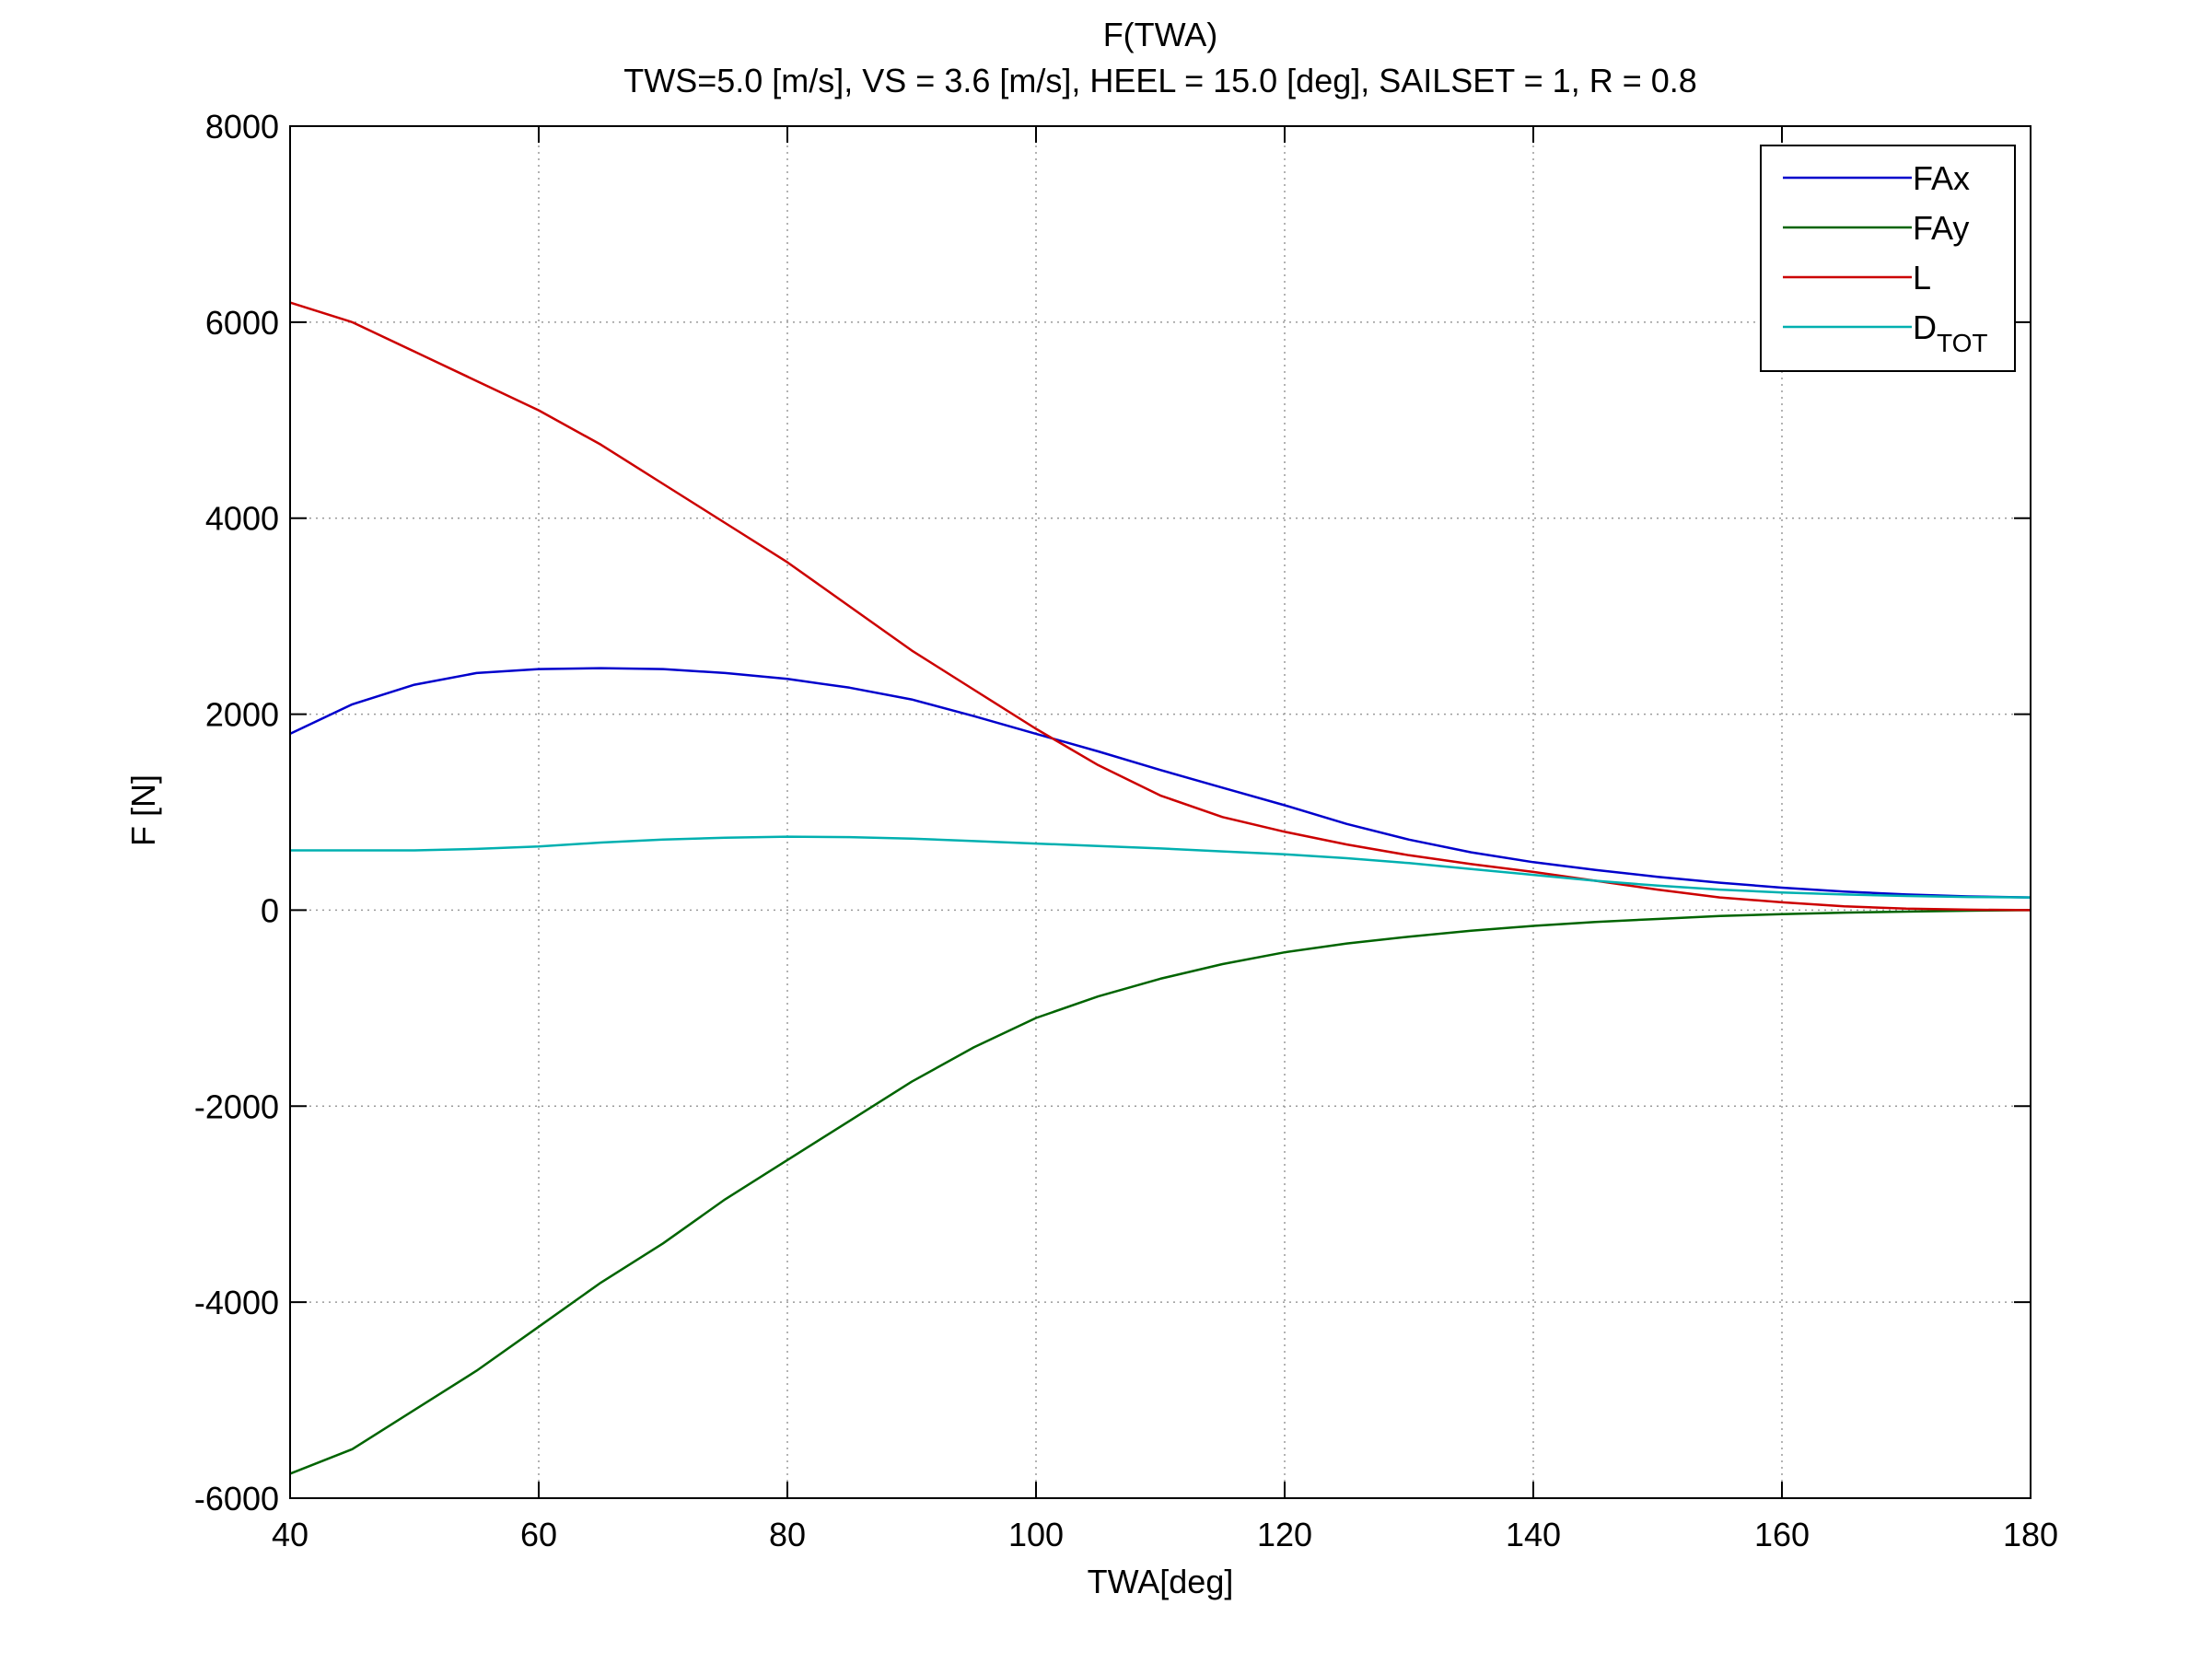 The width and height of the screenshot is (2212, 1663). I want to click on x-axis-label: TWA[deg], so click(1161, 1582).